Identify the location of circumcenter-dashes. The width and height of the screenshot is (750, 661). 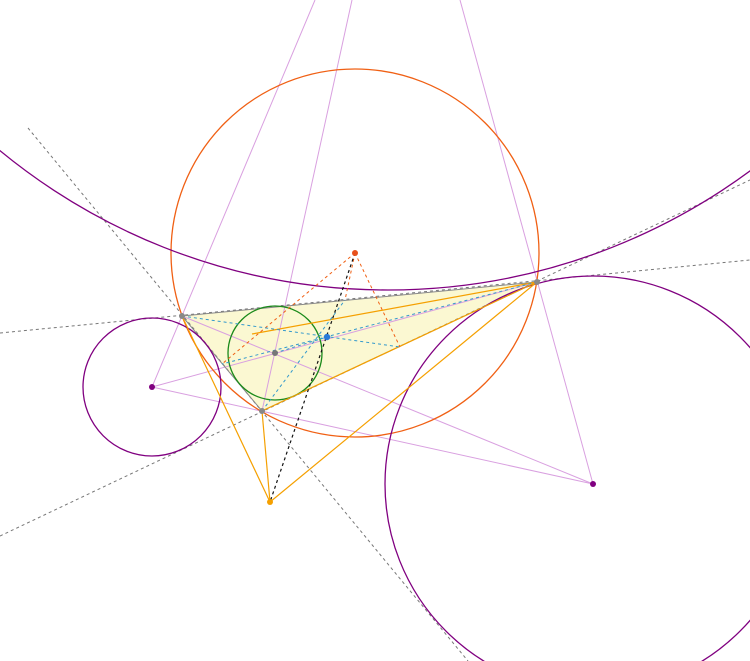
(311, 308).